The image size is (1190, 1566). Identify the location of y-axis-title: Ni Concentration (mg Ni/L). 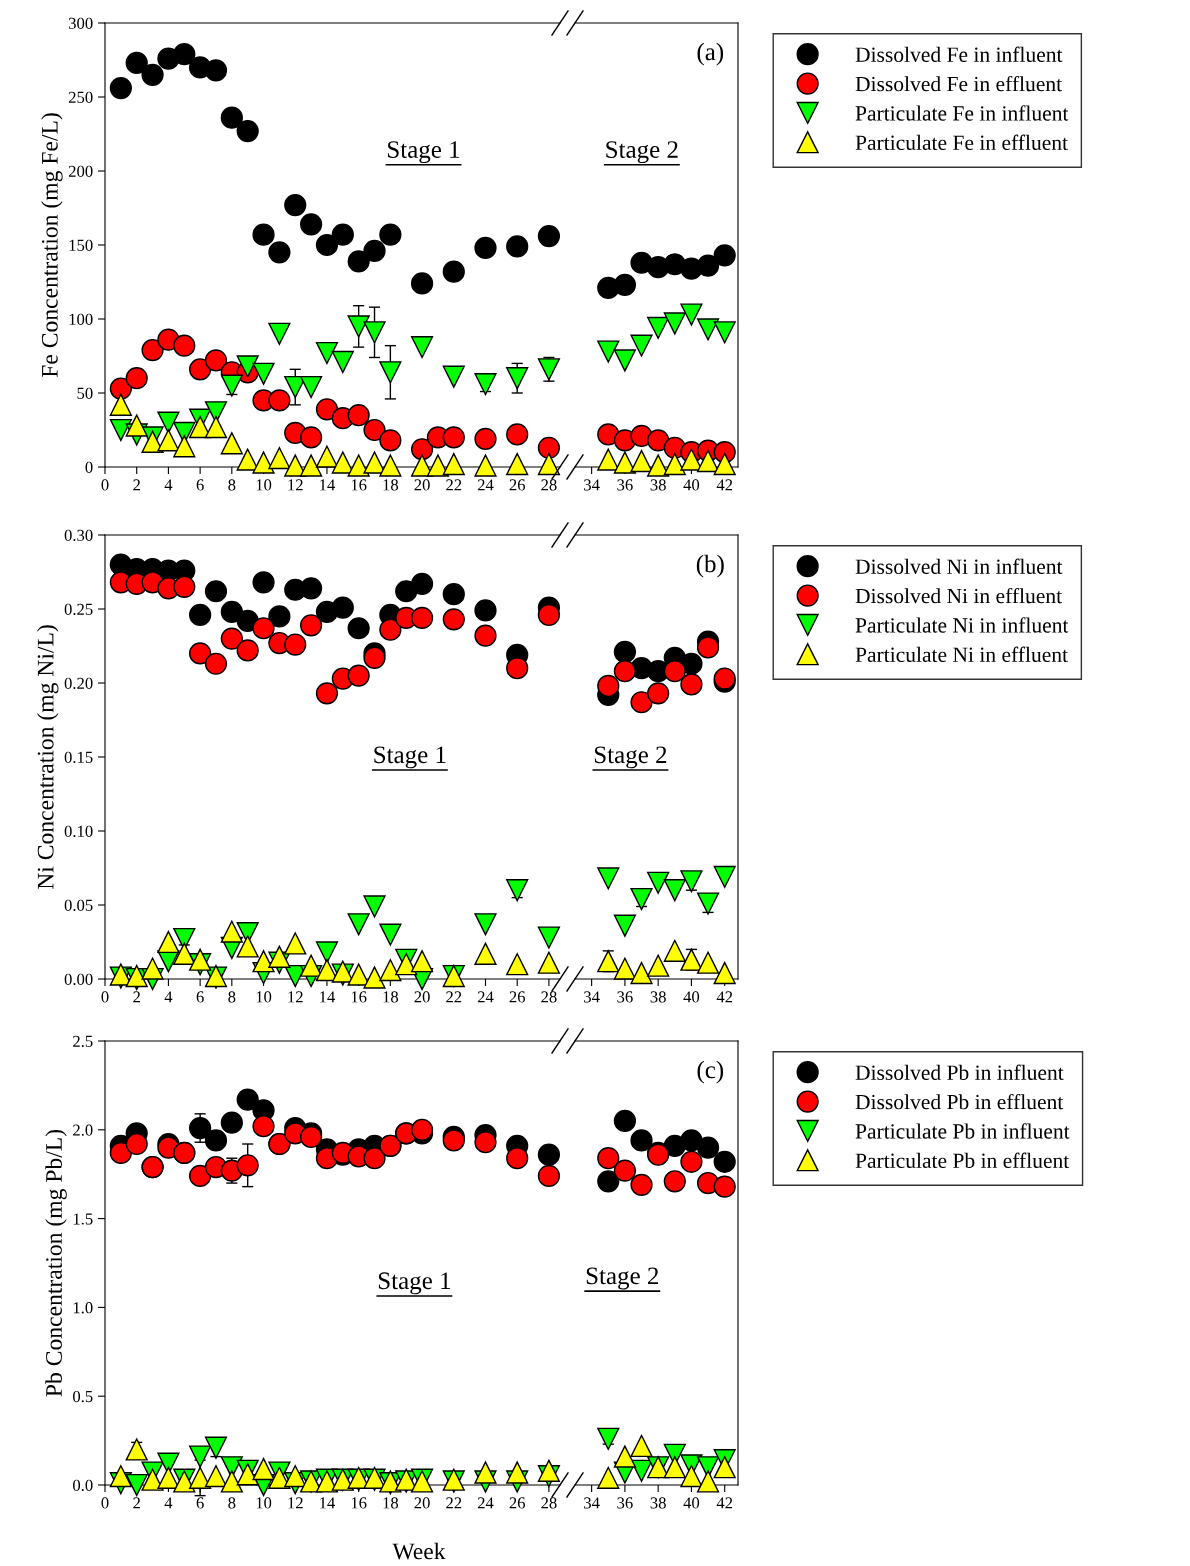
(47, 757).